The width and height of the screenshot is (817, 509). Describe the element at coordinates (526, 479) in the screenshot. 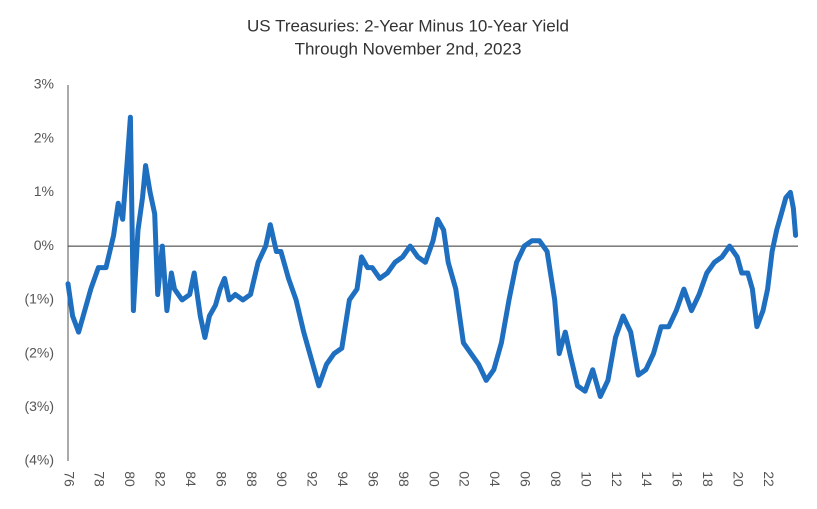

I see `x-tick-label: 06` at that location.